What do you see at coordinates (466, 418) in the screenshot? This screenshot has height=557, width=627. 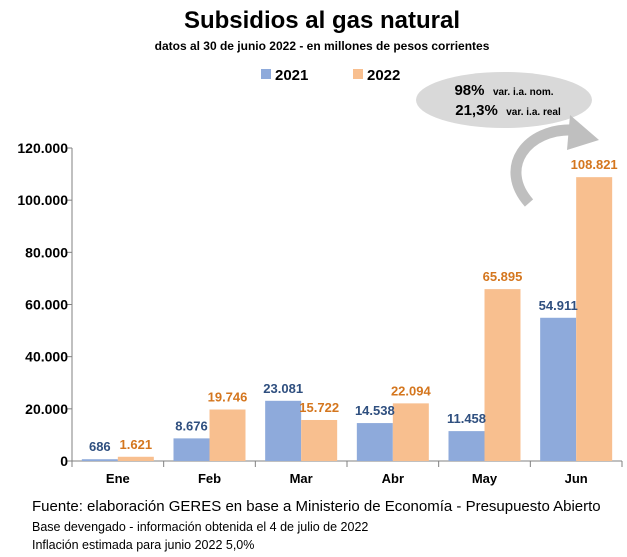 I see `data-label-2021-May: 11.458` at bounding box center [466, 418].